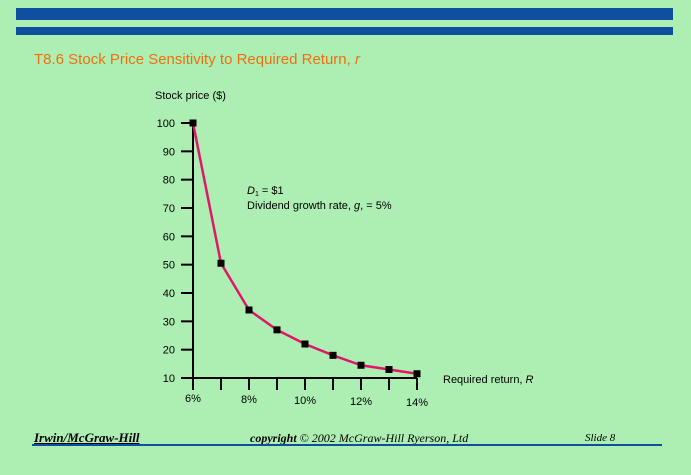 This screenshot has width=691, height=475. I want to click on y-tick-label: 10, so click(169, 379).